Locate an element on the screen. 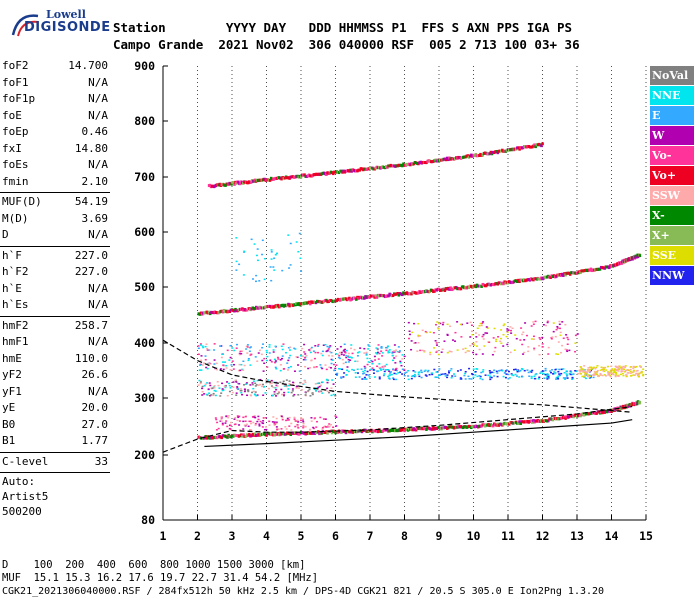 This screenshot has width=700, height=600. param-value: 33 is located at coordinates (101, 461).